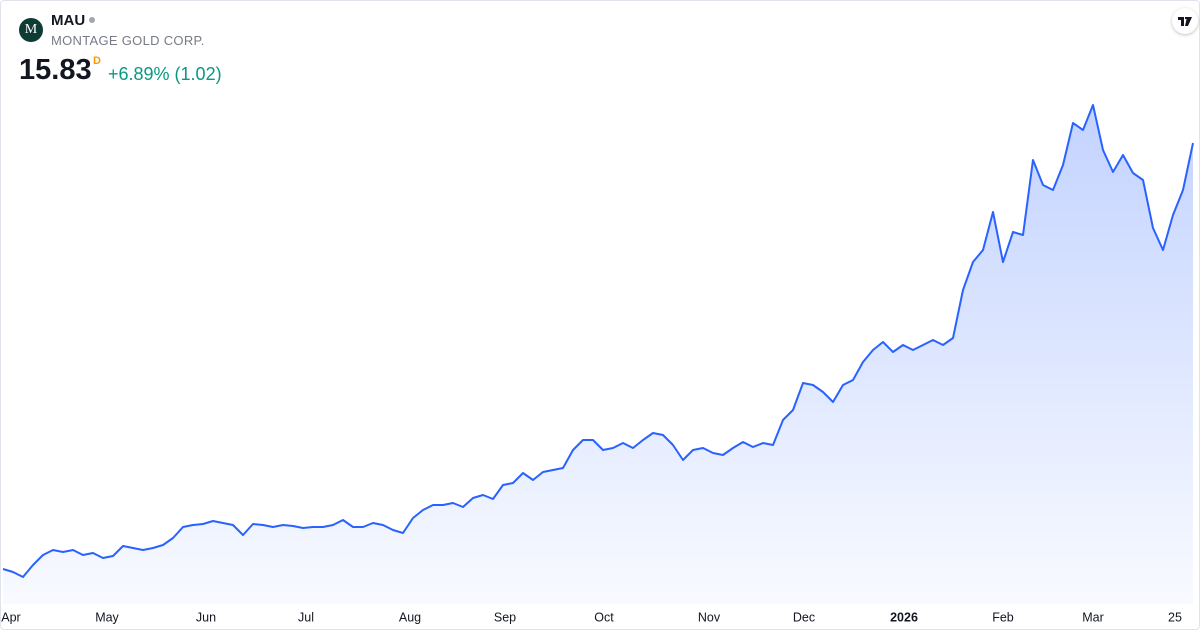  I want to click on price-change: +6.89% (1.02), so click(165, 74).